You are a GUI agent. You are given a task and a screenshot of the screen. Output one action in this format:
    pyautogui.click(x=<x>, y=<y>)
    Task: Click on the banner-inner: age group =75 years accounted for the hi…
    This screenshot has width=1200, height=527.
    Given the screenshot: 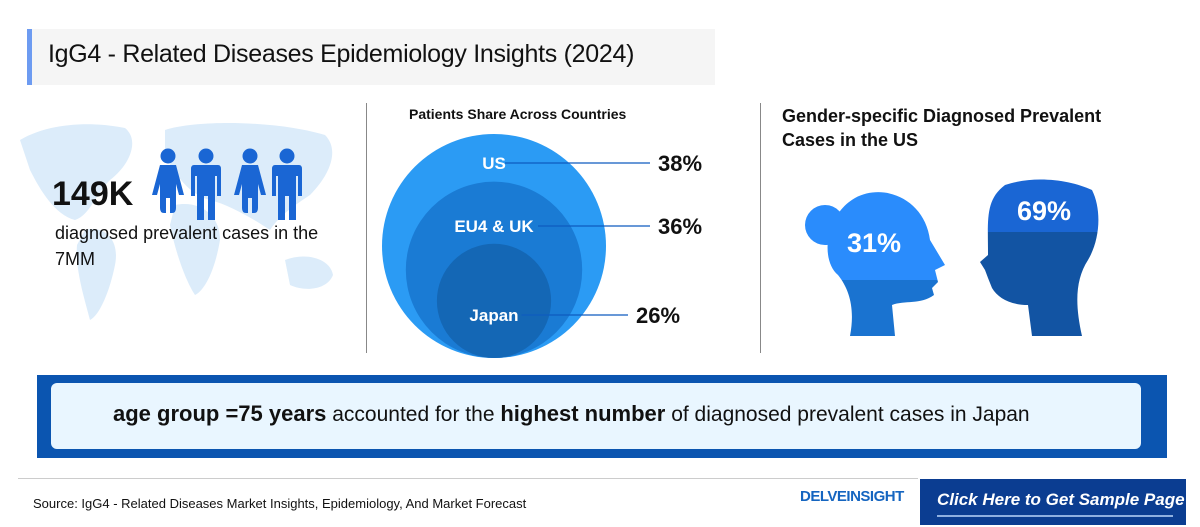 What is the action you would take?
    pyautogui.click(x=596, y=416)
    